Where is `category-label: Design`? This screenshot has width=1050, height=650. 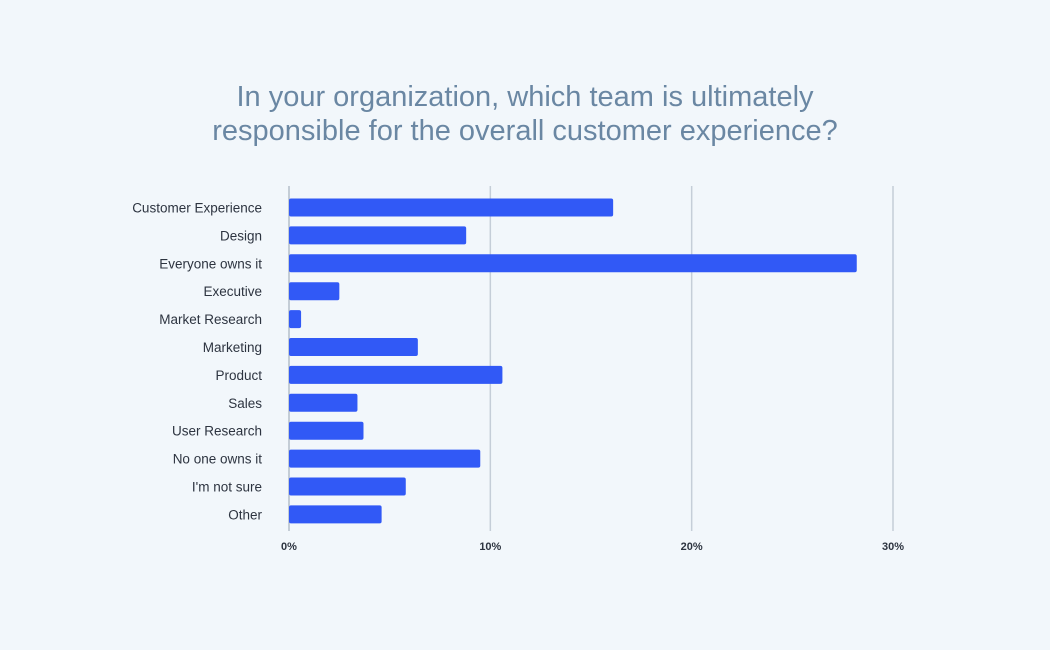 category-label: Design is located at coordinates (241, 235).